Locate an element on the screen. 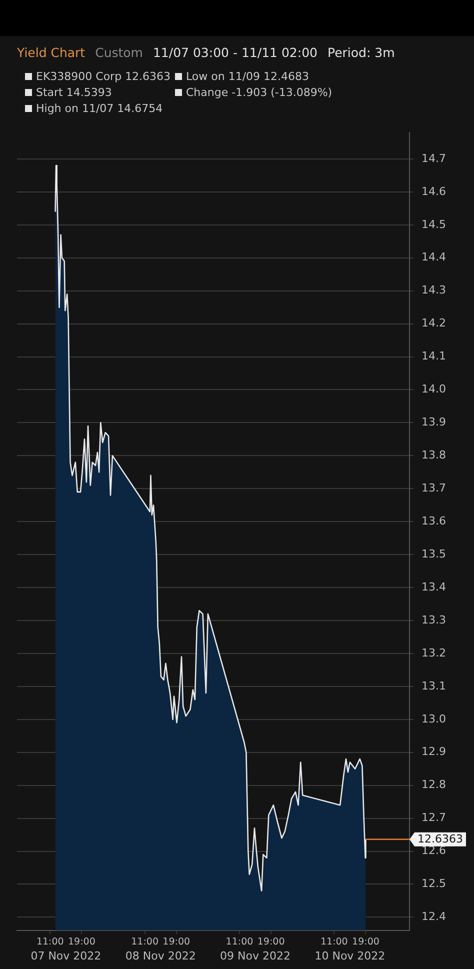  x2-tick-label: 09 Nov 2022 is located at coordinates (255, 955).